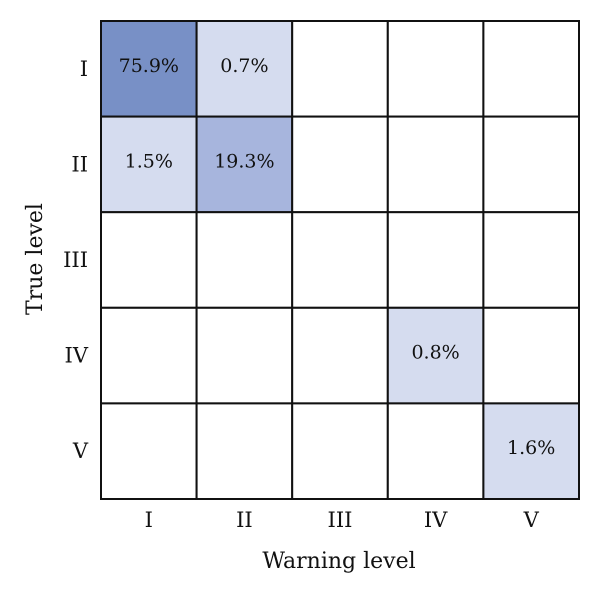 This screenshot has width=600, height=596. Describe the element at coordinates (149, 161) in the screenshot. I see `cell-value-label: 1.5%` at that location.